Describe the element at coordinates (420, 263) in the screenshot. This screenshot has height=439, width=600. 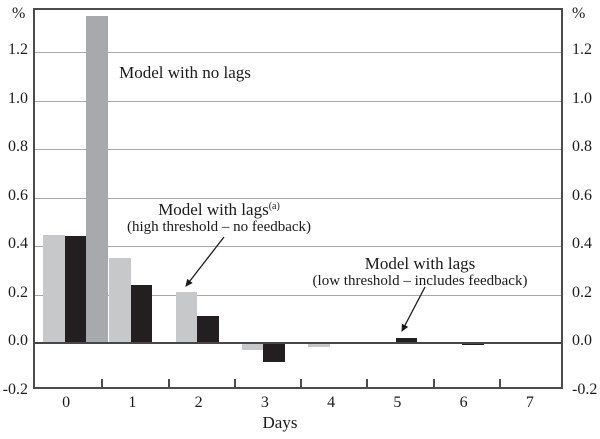
I see `annotation-low-threshold-line1: Model with lags` at that location.